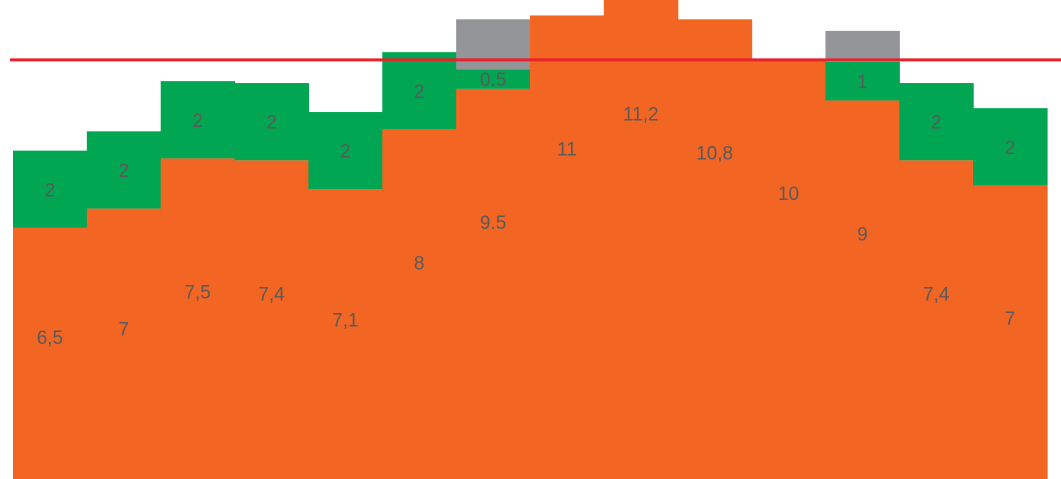 The image size is (1061, 479). What do you see at coordinates (567, 149) in the screenshot?
I see `bar-base-label-7: 11` at bounding box center [567, 149].